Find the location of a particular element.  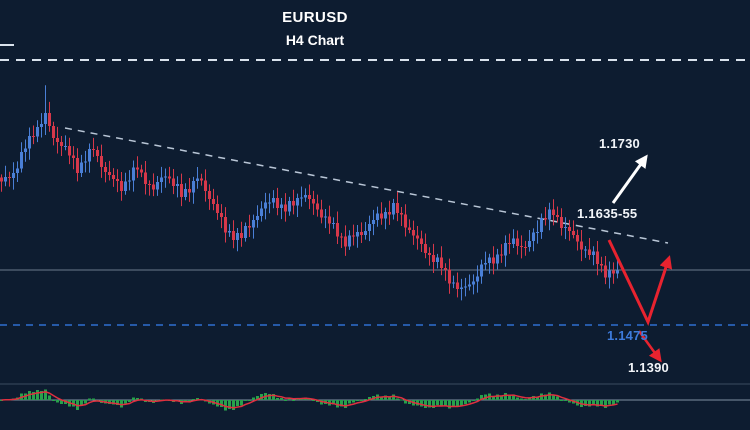

annotation-arrows-layer is located at coordinates (640, 258).